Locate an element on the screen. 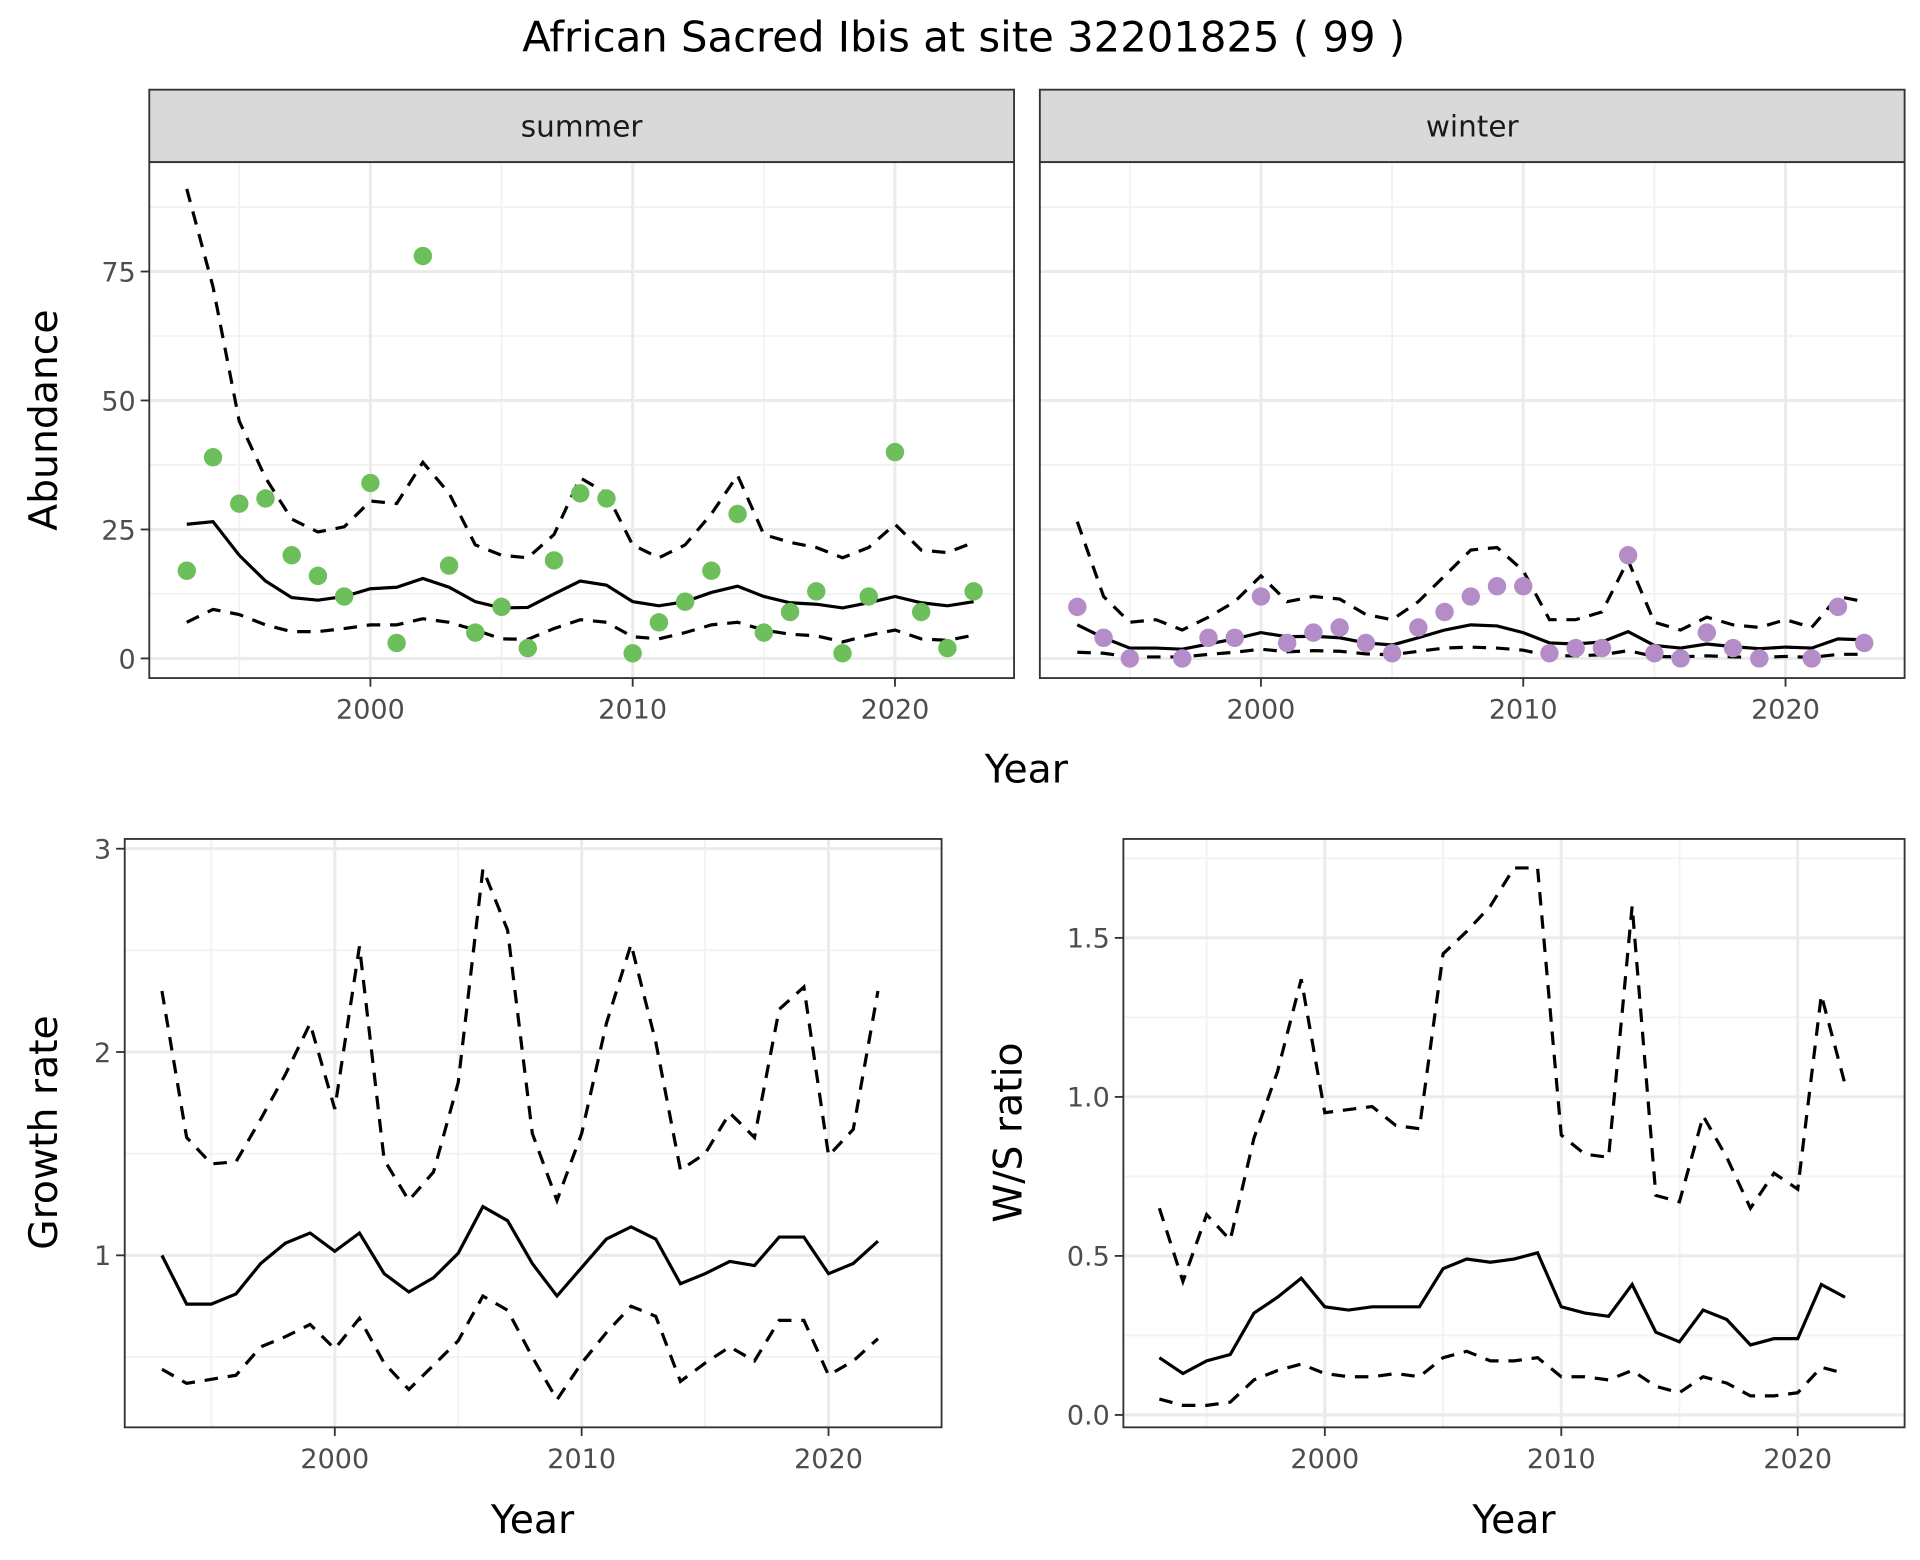 This screenshot has height=1560, width=1920. x-axis-label-growth: Year is located at coordinates (532, 1520).